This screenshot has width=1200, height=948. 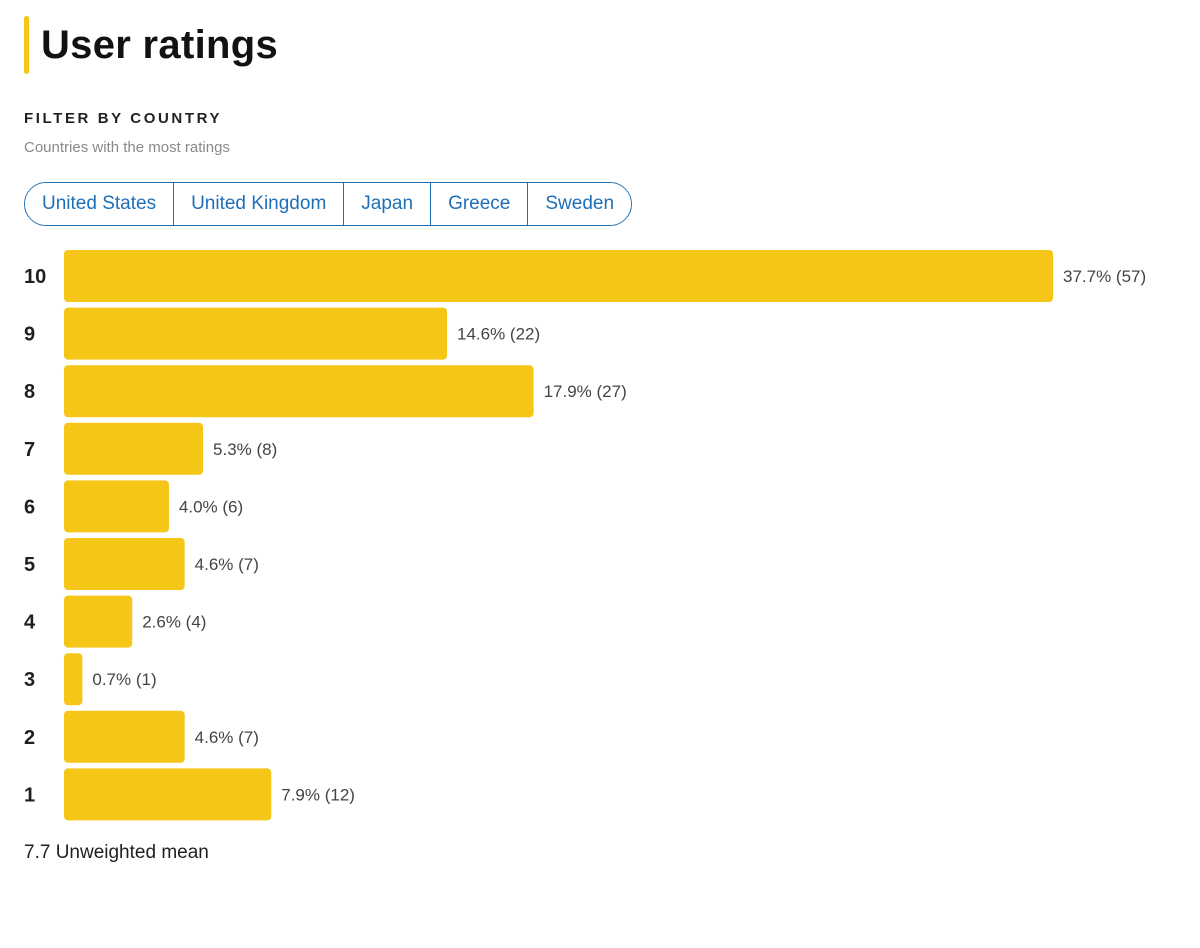 What do you see at coordinates (127, 147) in the screenshot?
I see `filter-subheading: Countries with the most ratings` at bounding box center [127, 147].